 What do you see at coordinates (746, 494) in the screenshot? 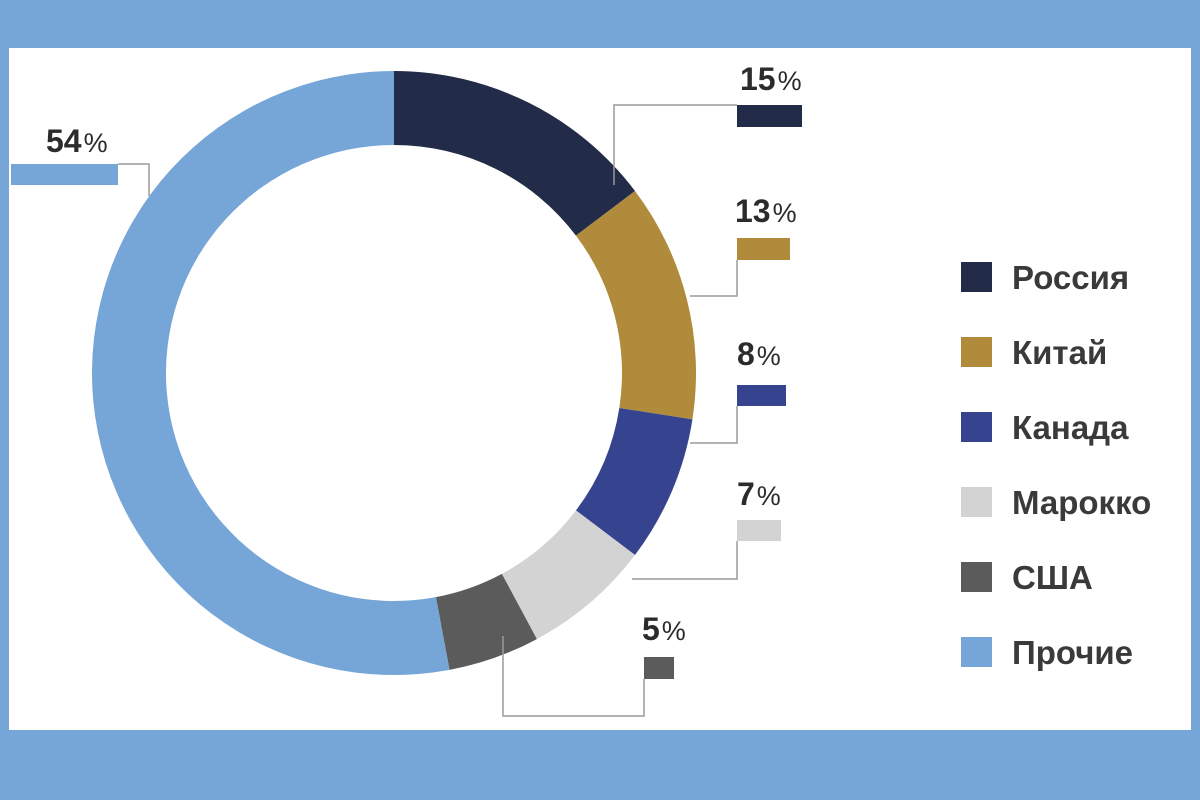
I see `data-label-value-4: 7` at bounding box center [746, 494].